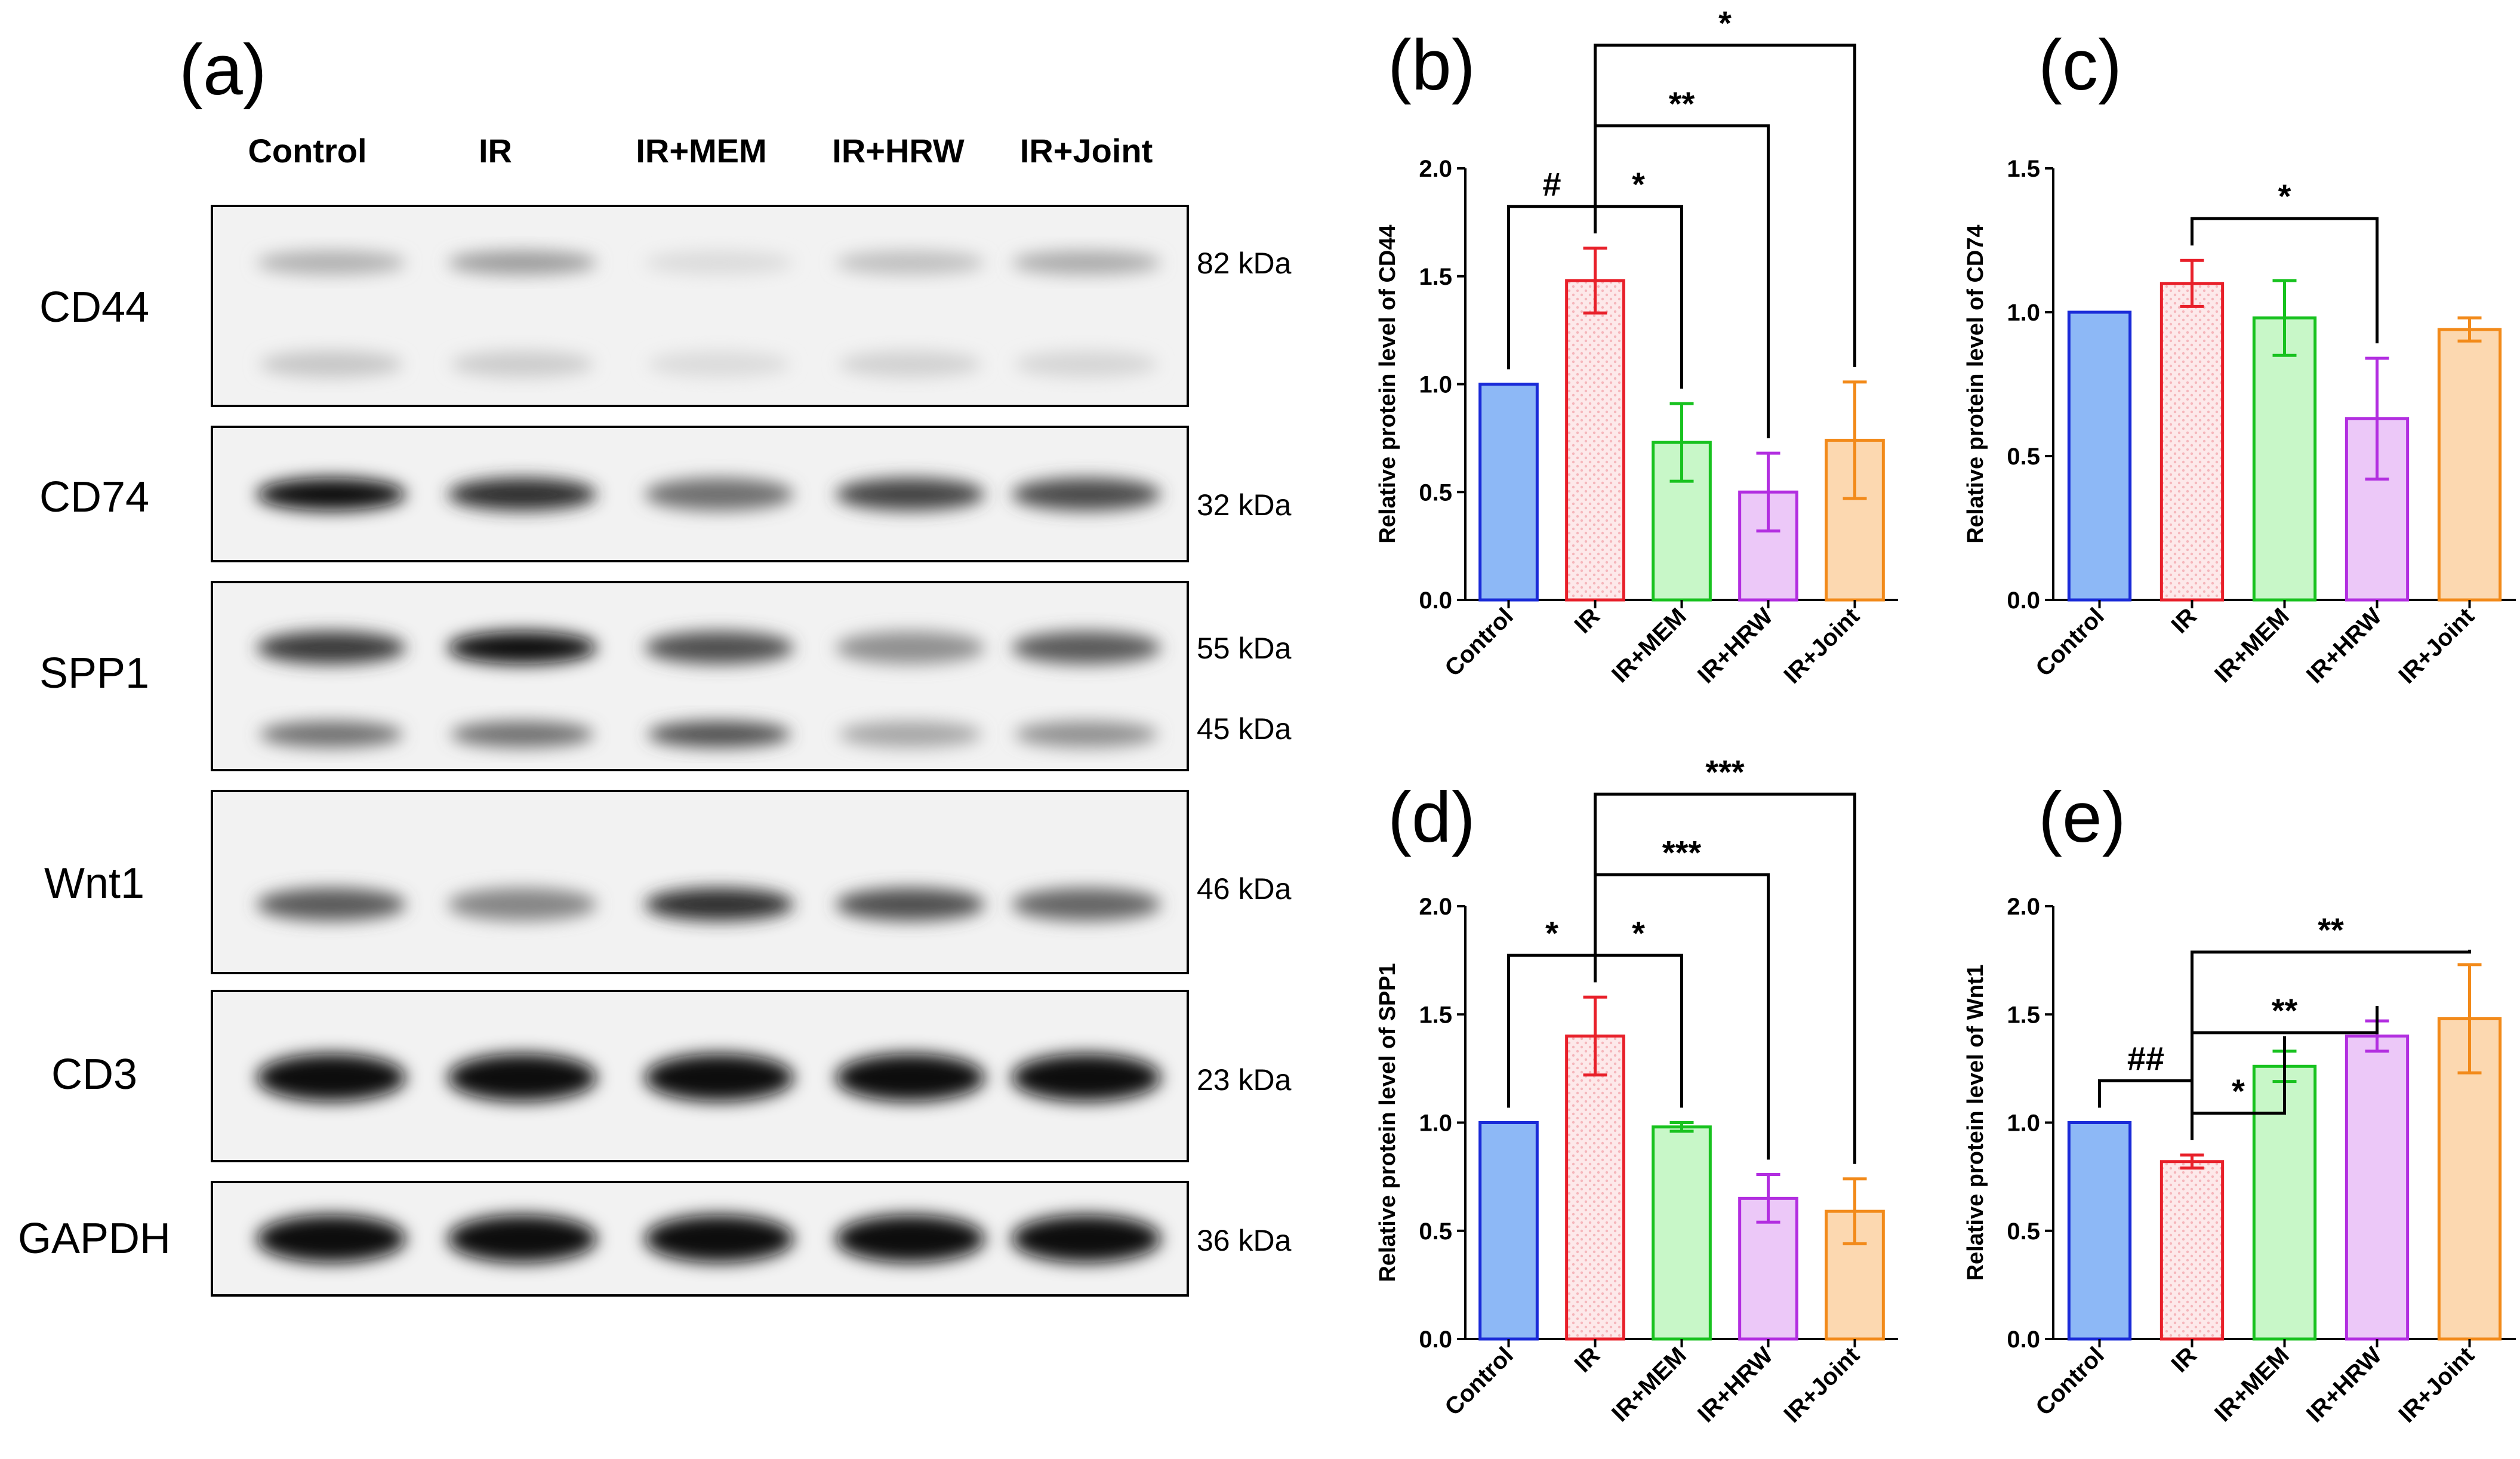  What do you see at coordinates (1551, 184) in the screenshot?
I see `significance-label: #` at bounding box center [1551, 184].